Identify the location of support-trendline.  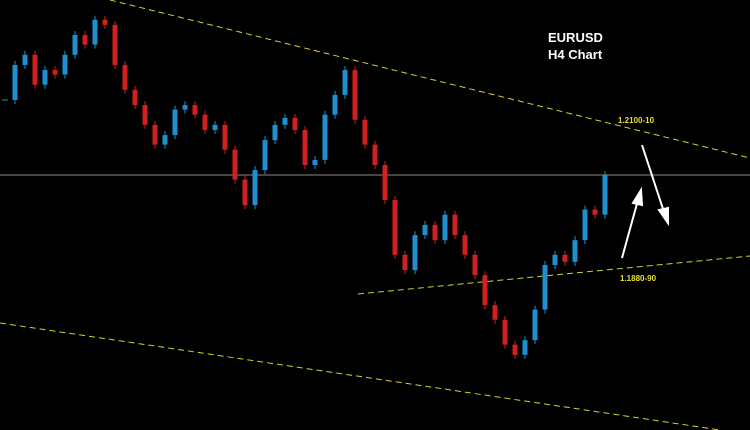
(553, 275).